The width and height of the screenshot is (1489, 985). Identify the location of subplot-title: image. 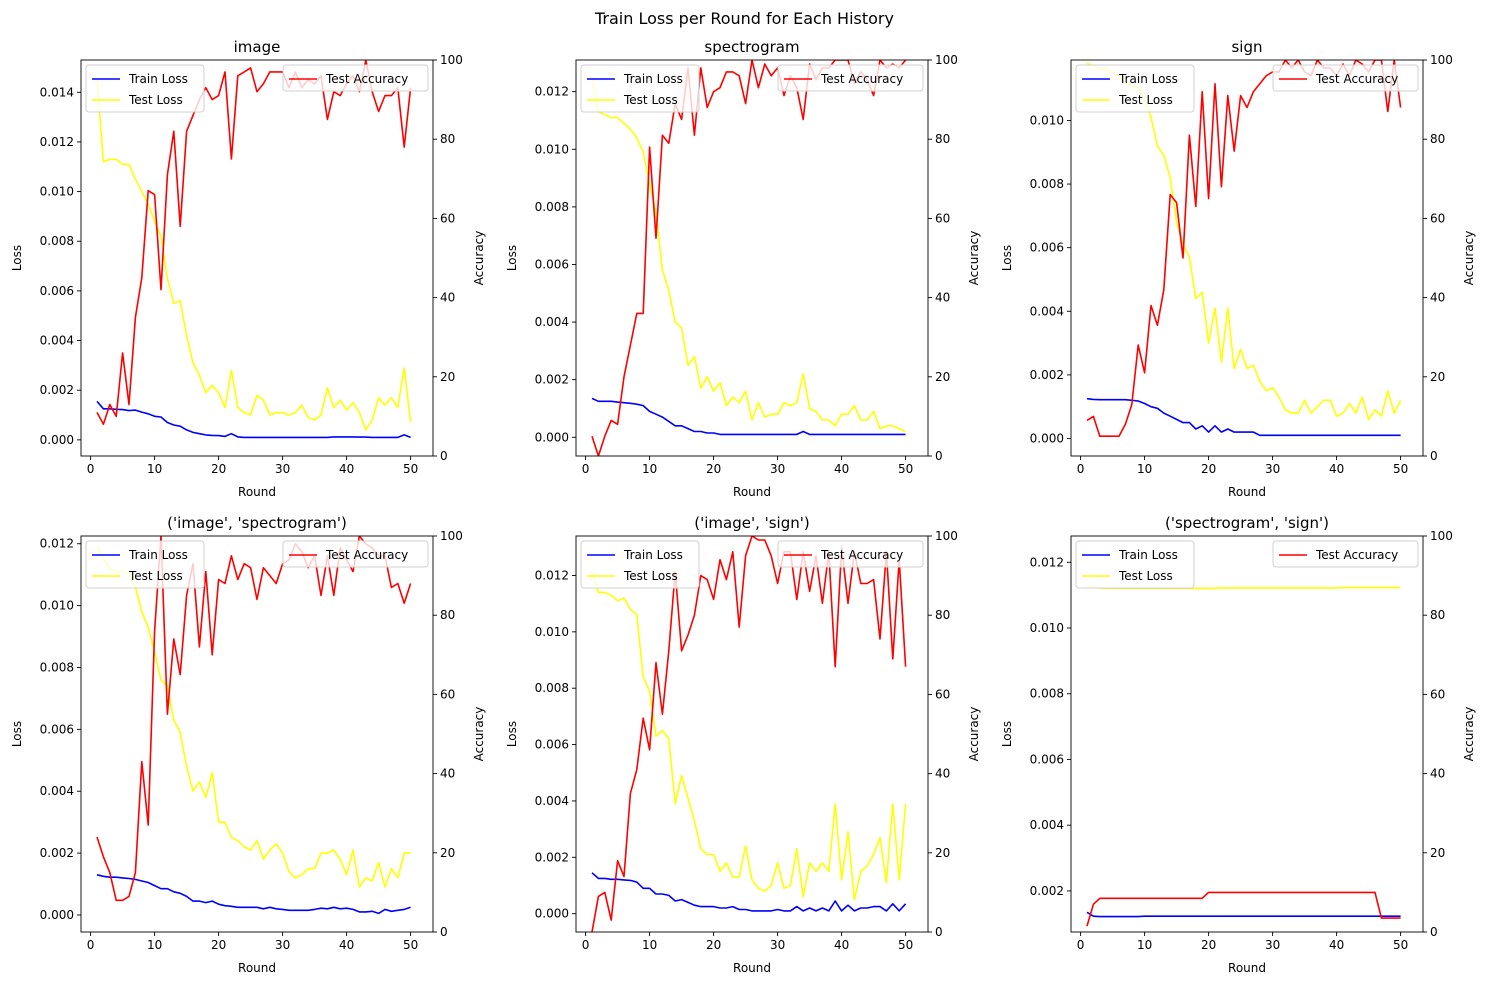
(257, 47).